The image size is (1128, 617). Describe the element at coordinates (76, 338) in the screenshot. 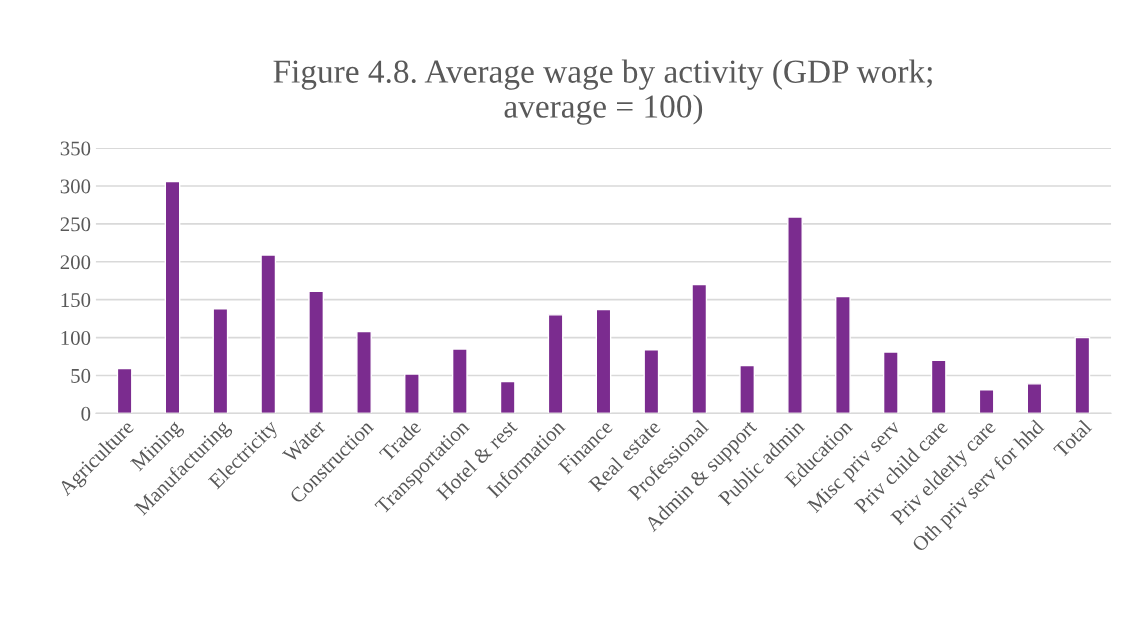

I see `y-tick-label: 100` at that location.